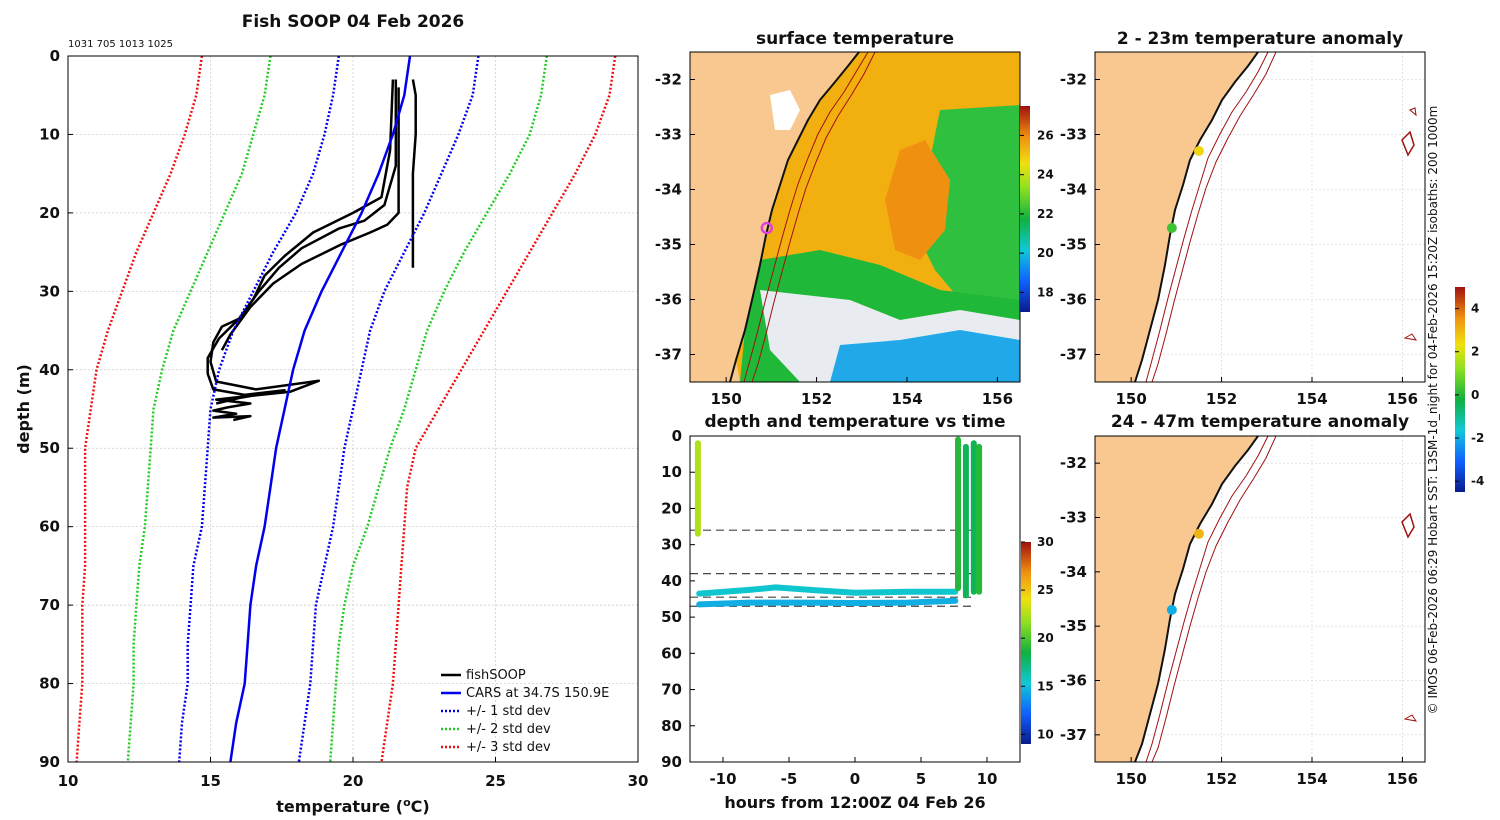 This screenshot has width=1500, height=820. I want to click on y-tick-label: 0, so click(677, 436).